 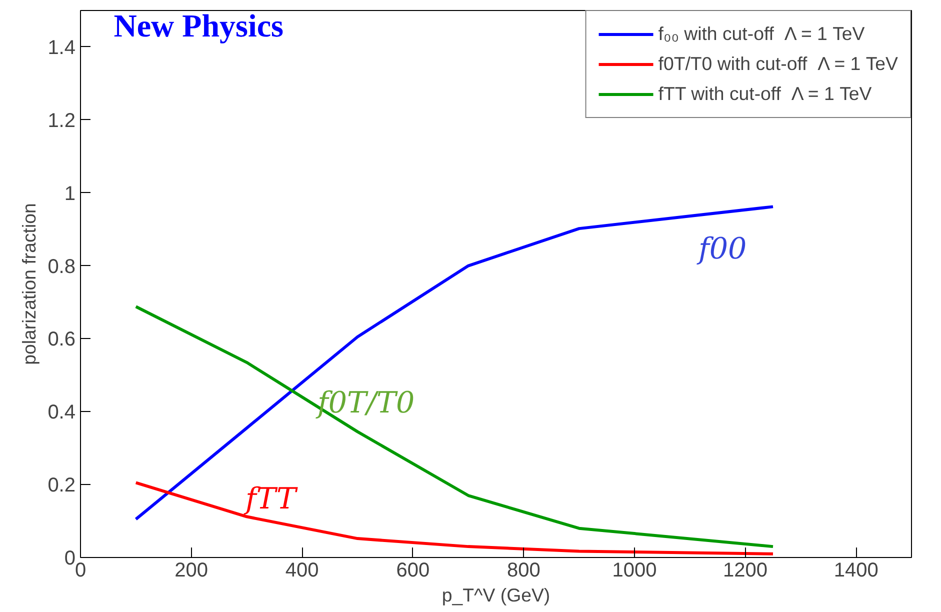 I want to click on x-tick-label: 1400, so click(x=856, y=571).